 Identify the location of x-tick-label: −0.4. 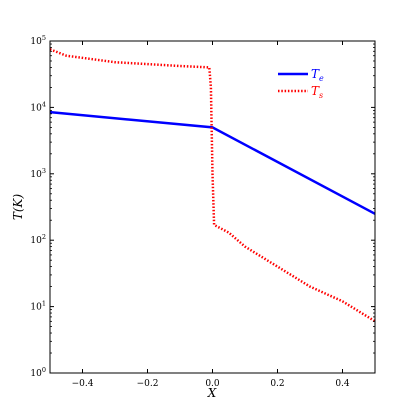
(83, 384).